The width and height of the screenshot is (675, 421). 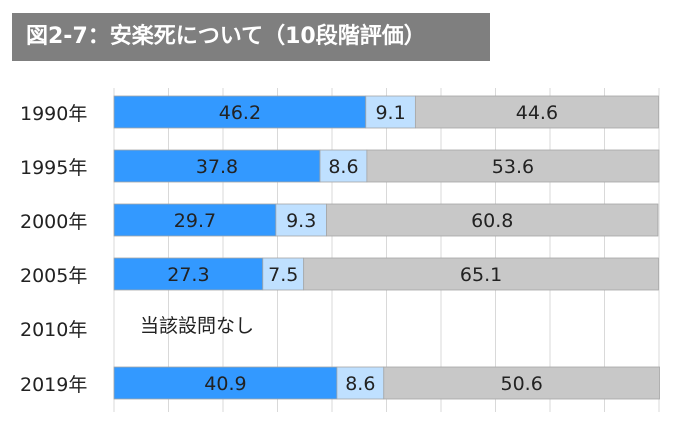 I want to click on data-label: 40.9, so click(x=225, y=384).